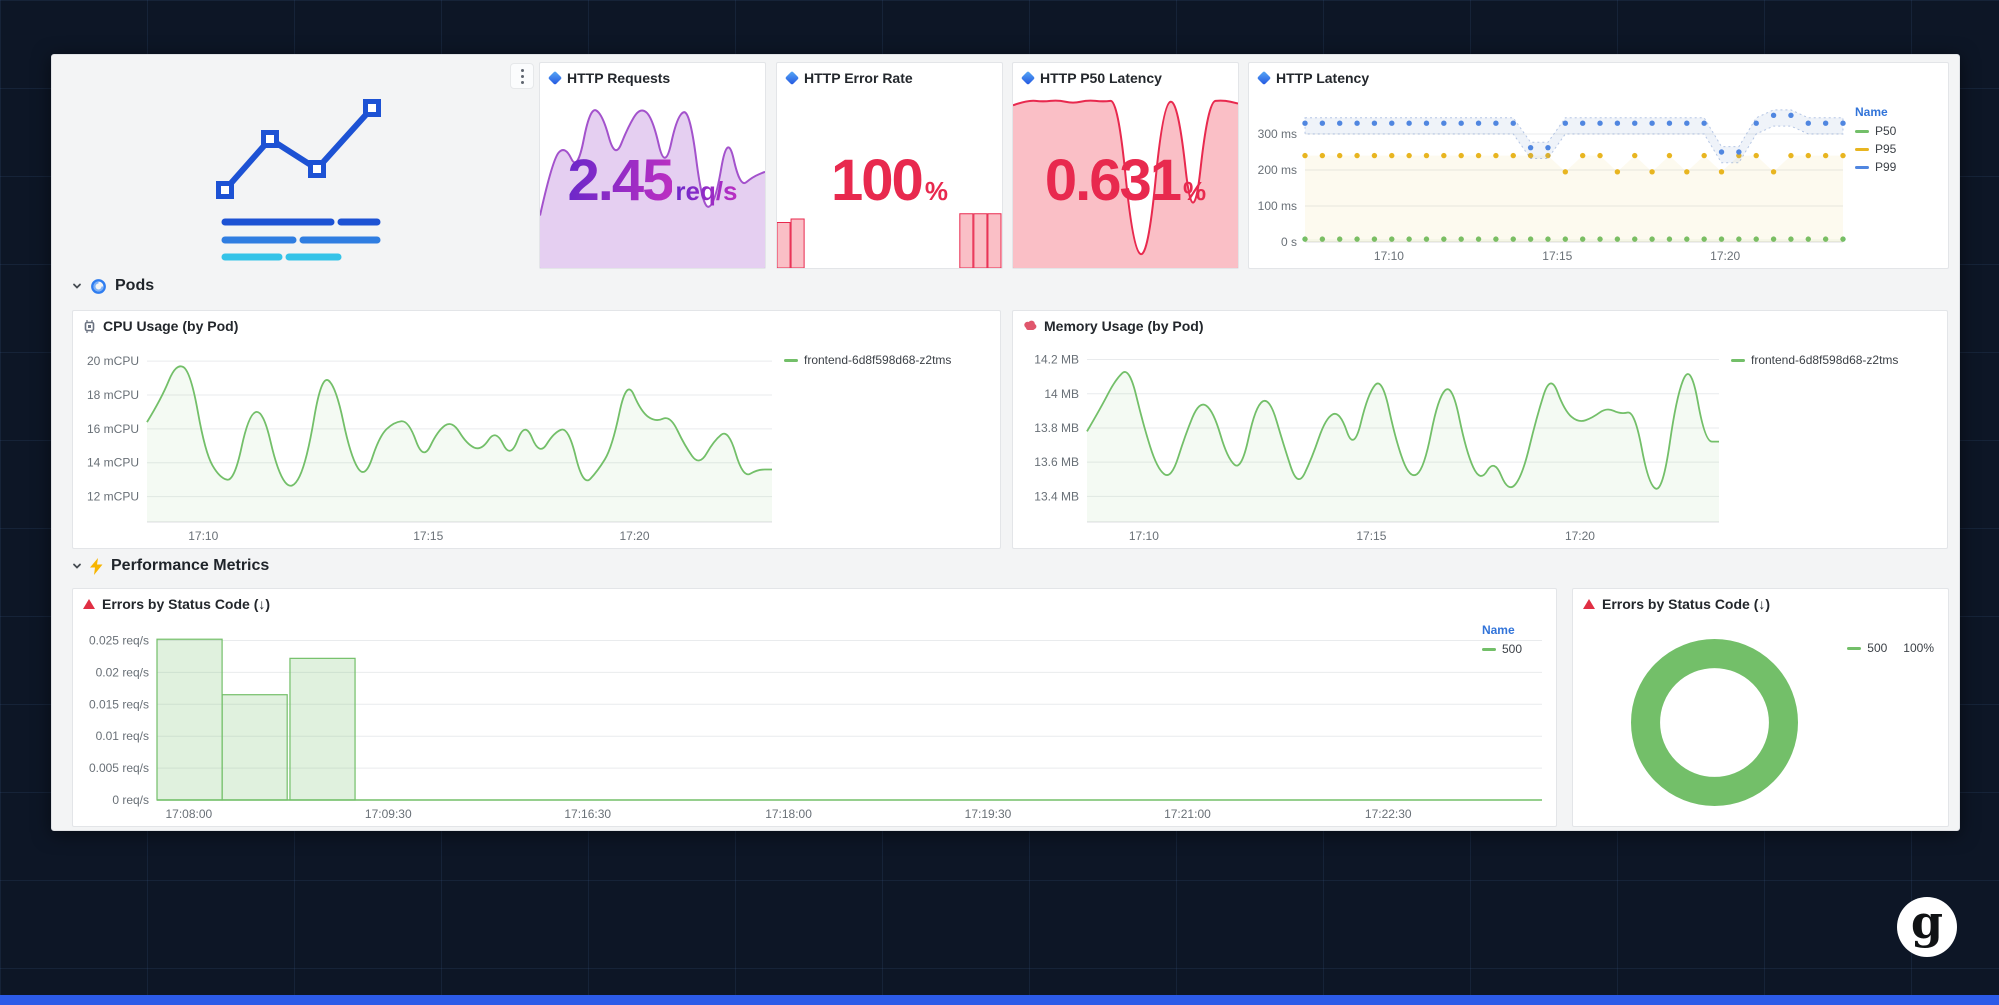 Image resolution: width=1999 pixels, height=1005 pixels. I want to click on panel-header-http-error-rate: HTTP Error Rate, so click(889, 78).